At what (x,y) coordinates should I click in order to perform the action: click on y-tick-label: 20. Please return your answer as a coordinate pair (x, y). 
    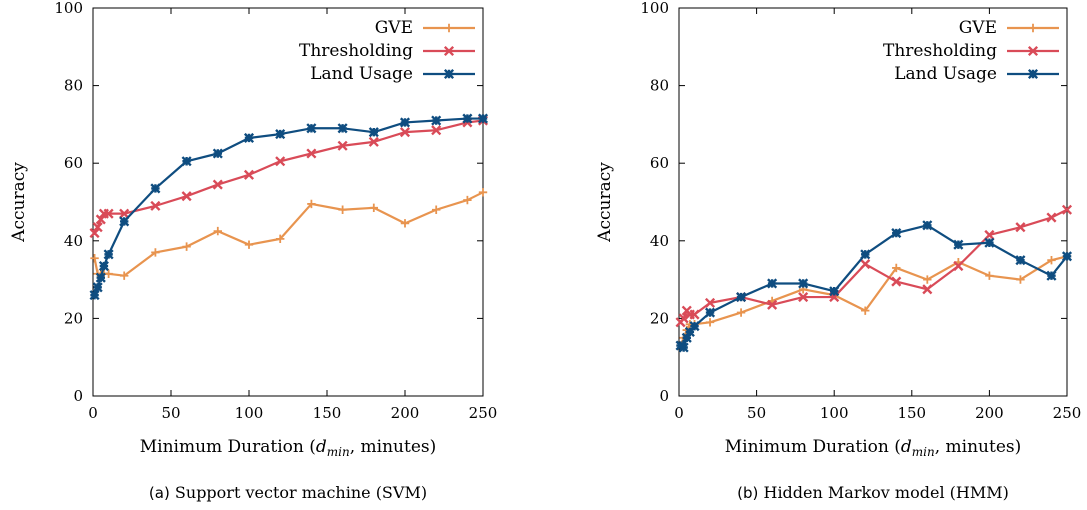
    Looking at the image, I should click on (659, 318).